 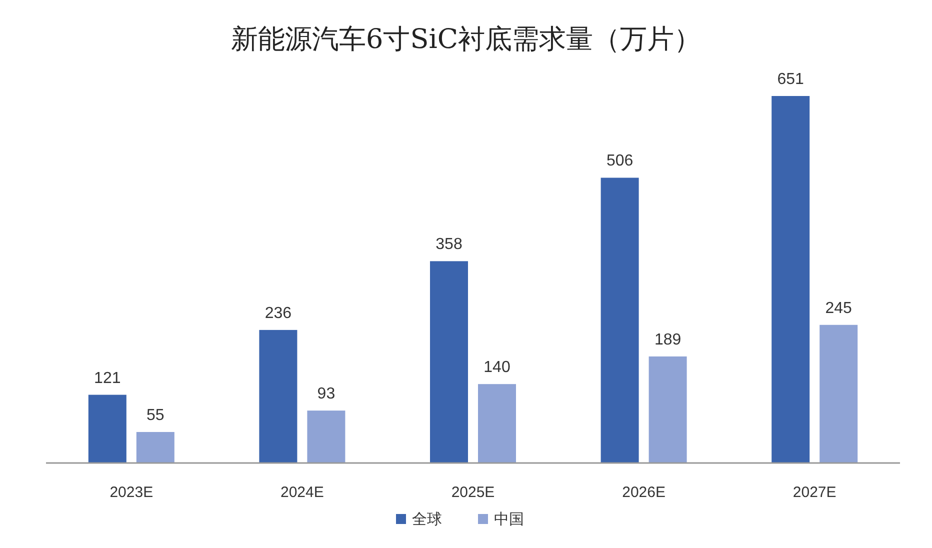 What do you see at coordinates (466, 39) in the screenshot?
I see `title: 新能源汽车6寸SiC衬底需求量（万片）` at bounding box center [466, 39].